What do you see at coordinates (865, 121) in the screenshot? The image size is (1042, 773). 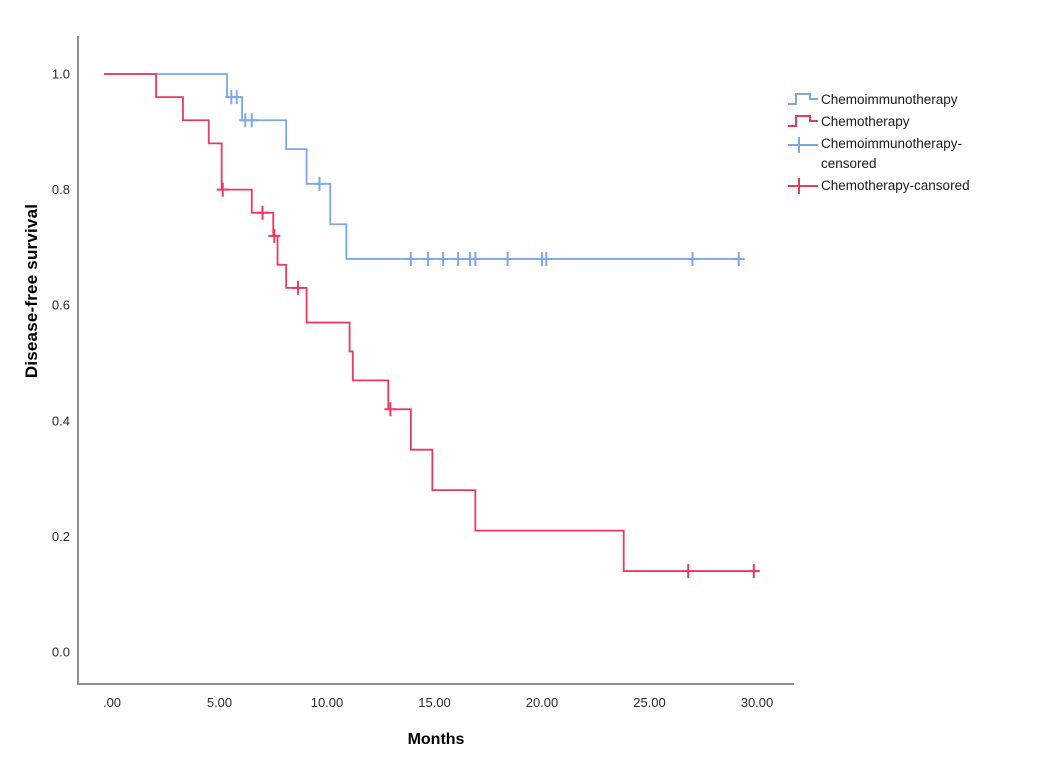 I see `legend-label: Chemotherapy` at bounding box center [865, 121].